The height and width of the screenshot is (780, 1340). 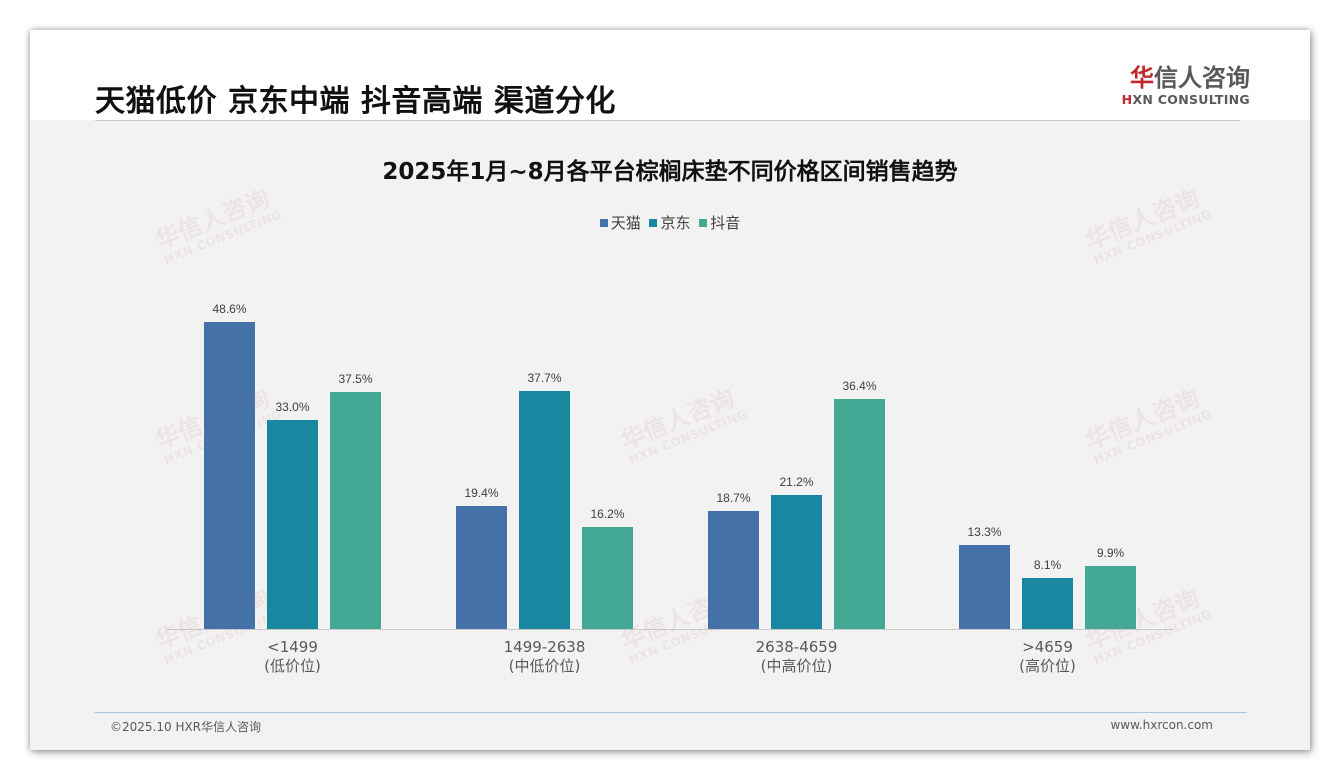 I want to click on category-range: <1499, so click(x=292, y=647).